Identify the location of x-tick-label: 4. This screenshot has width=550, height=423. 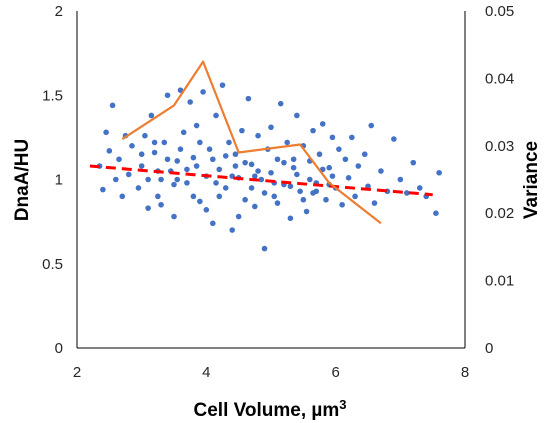
(206, 372).